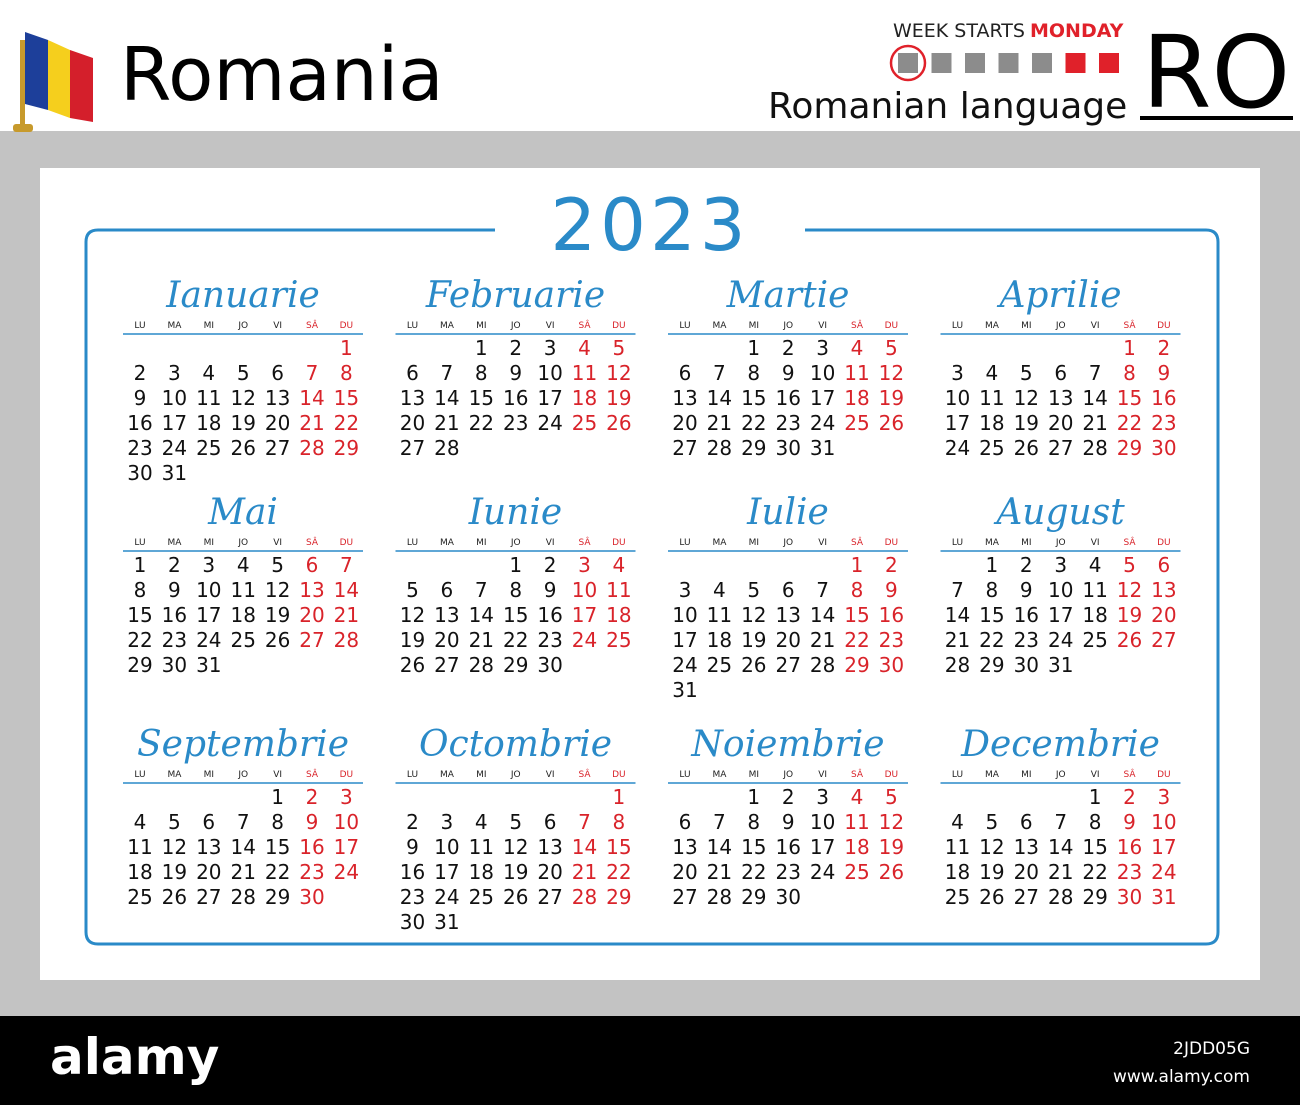 The height and width of the screenshot is (1105, 1300). What do you see at coordinates (242, 872) in the screenshot?
I see `day: 21` at bounding box center [242, 872].